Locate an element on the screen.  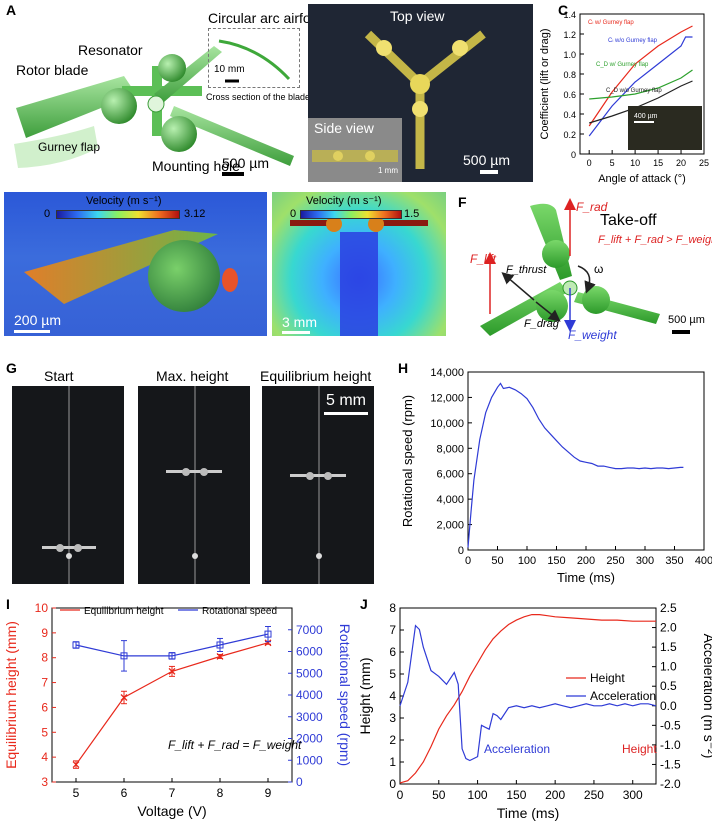
f-thrust-label: F_thrust is located at coordinates (526, 270).